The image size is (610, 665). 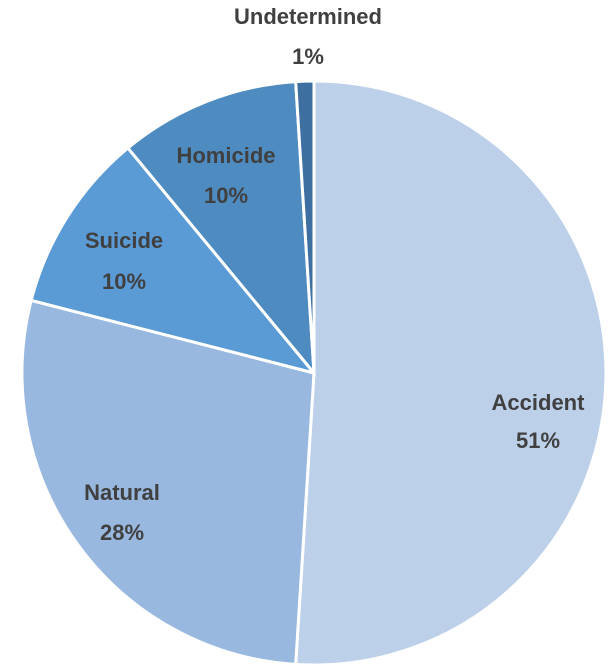 What do you see at coordinates (122, 492) in the screenshot?
I see `slice-label-natural: Natural` at bounding box center [122, 492].